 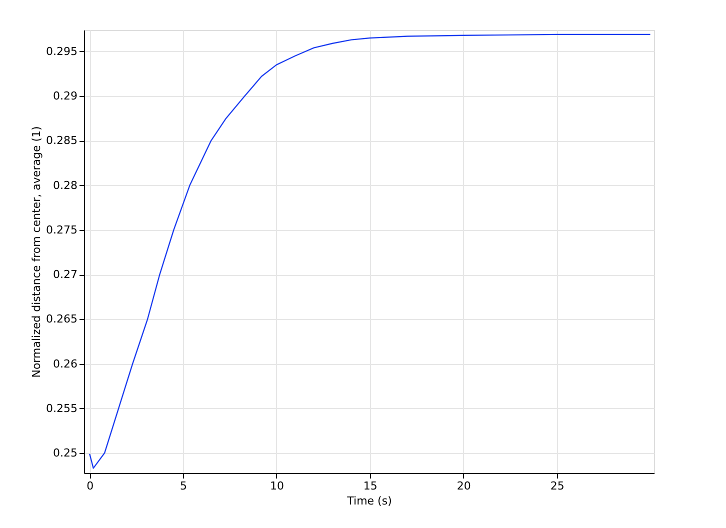 What do you see at coordinates (65, 185) in the screenshot?
I see `y-tick-label: 0.28` at bounding box center [65, 185].